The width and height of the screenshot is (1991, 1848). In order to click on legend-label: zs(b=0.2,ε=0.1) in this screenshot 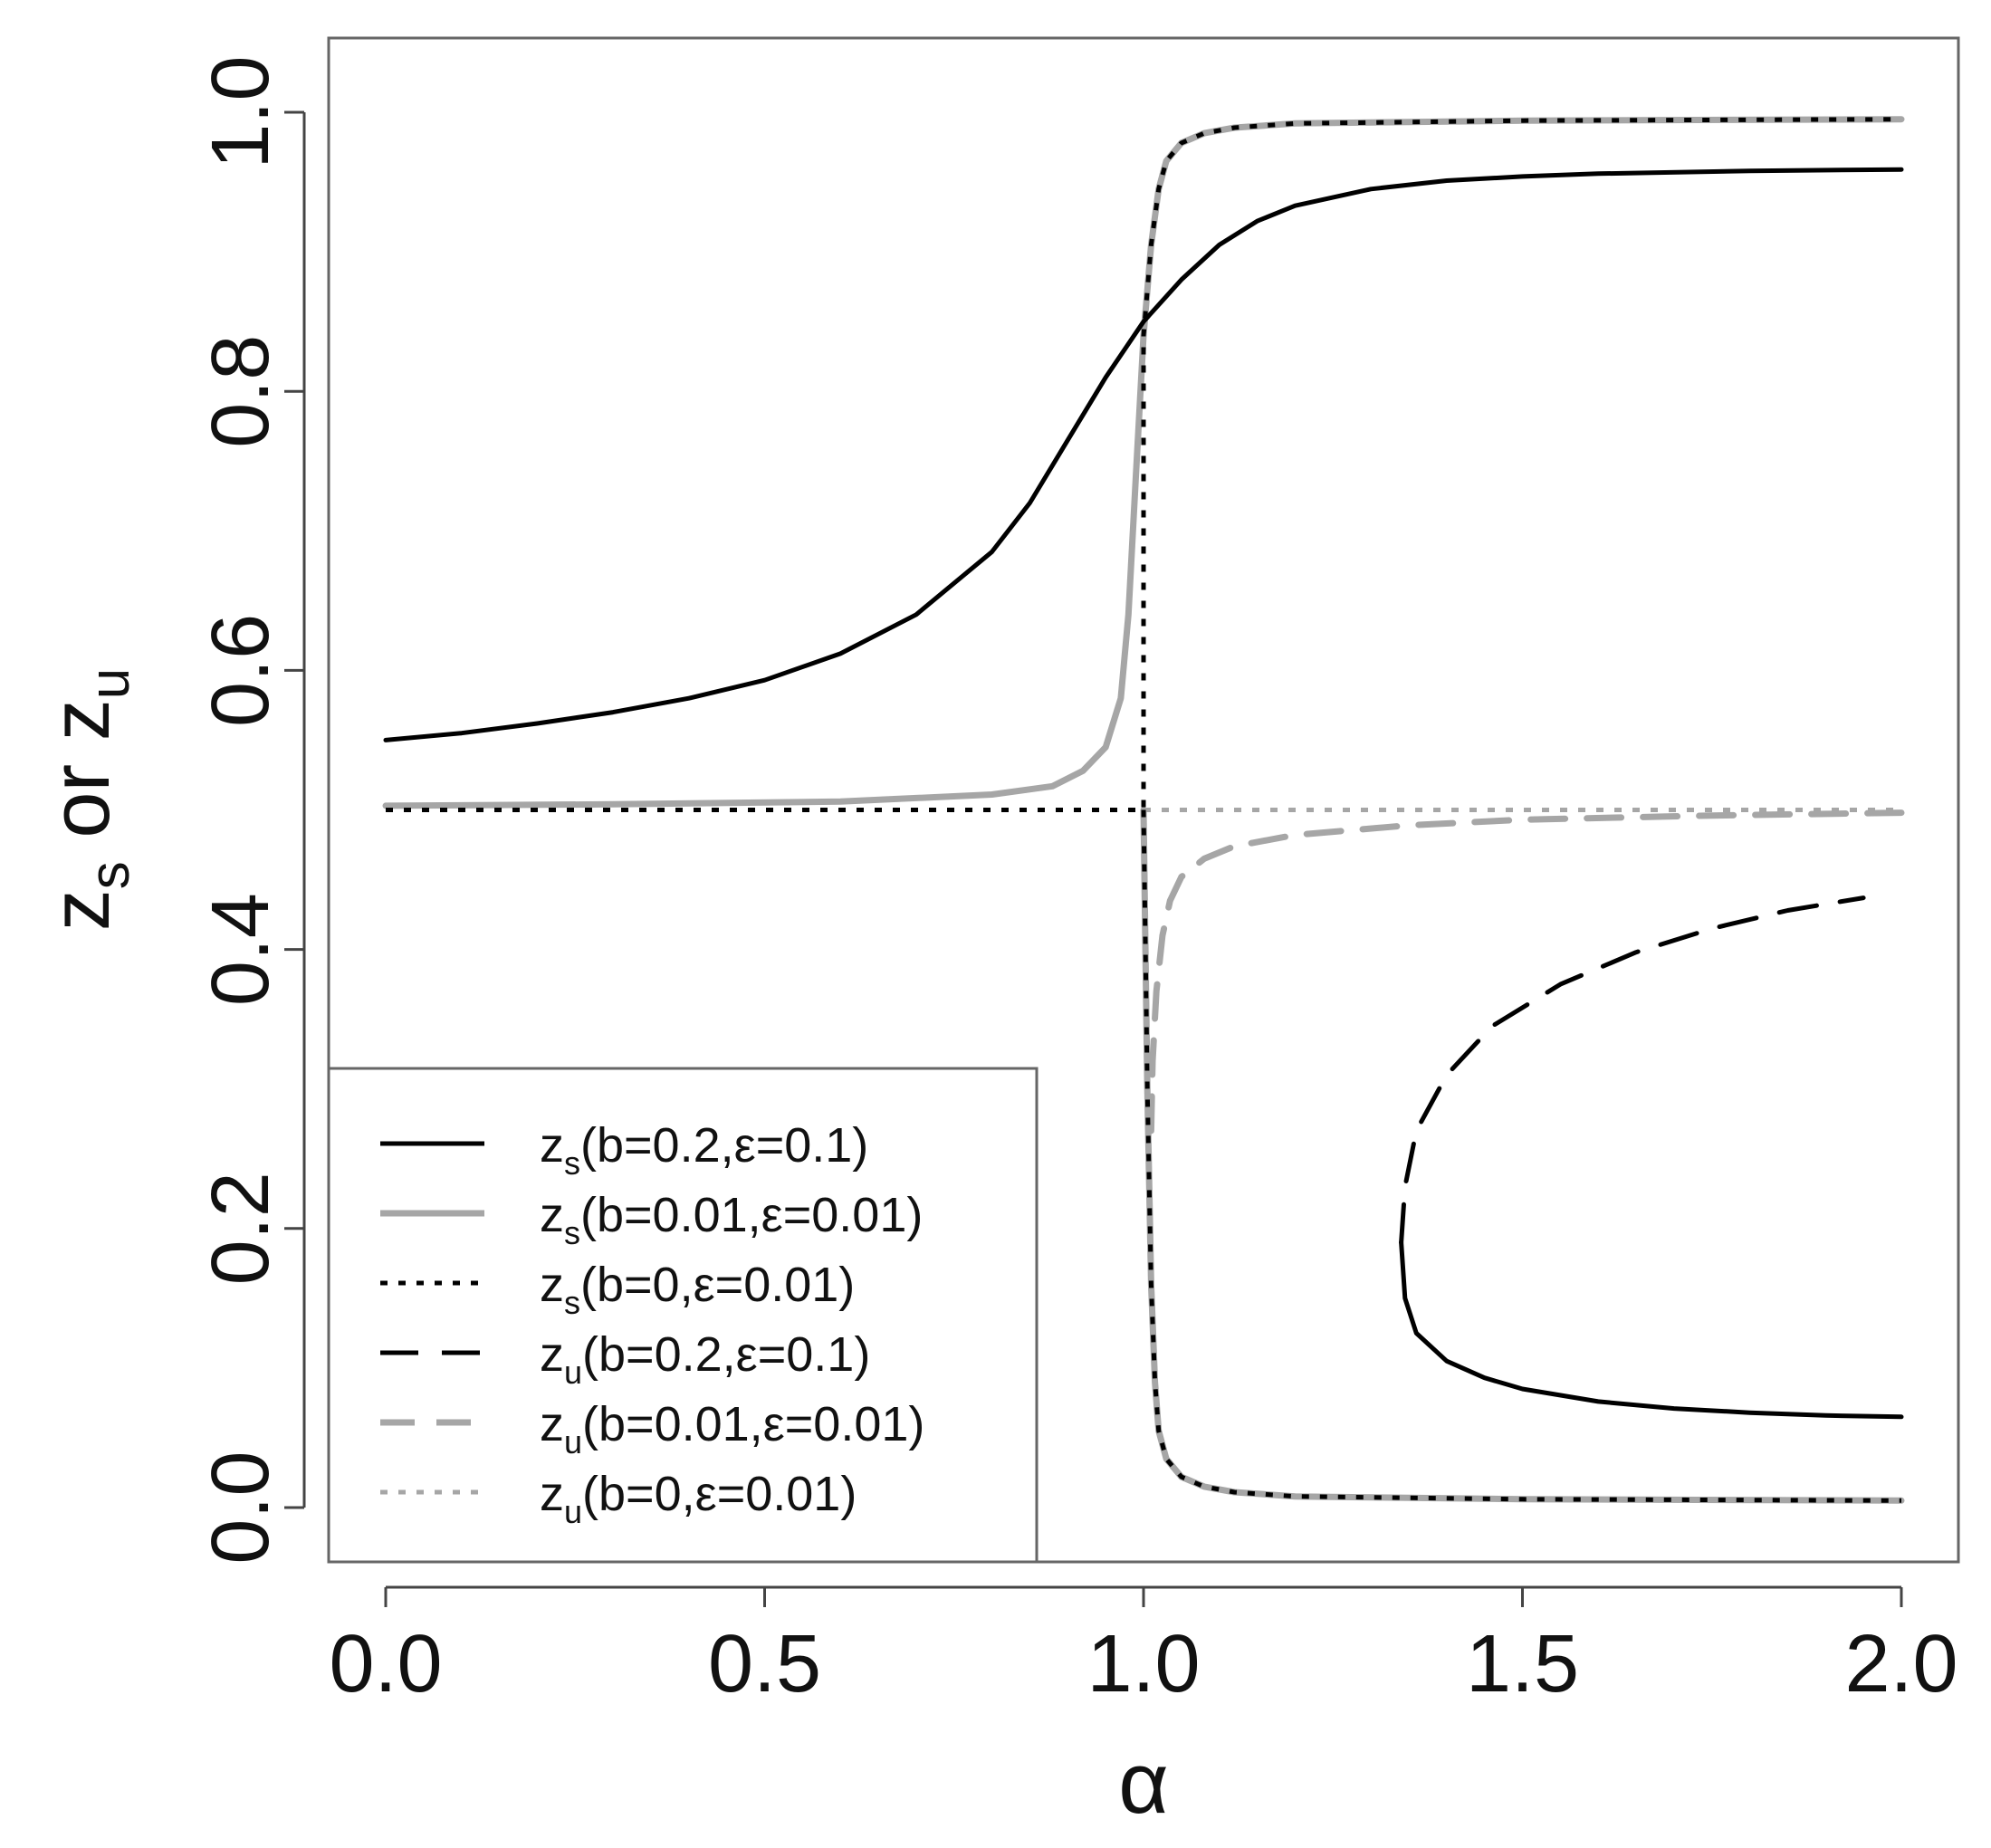, I will do `click(704, 1150)`.